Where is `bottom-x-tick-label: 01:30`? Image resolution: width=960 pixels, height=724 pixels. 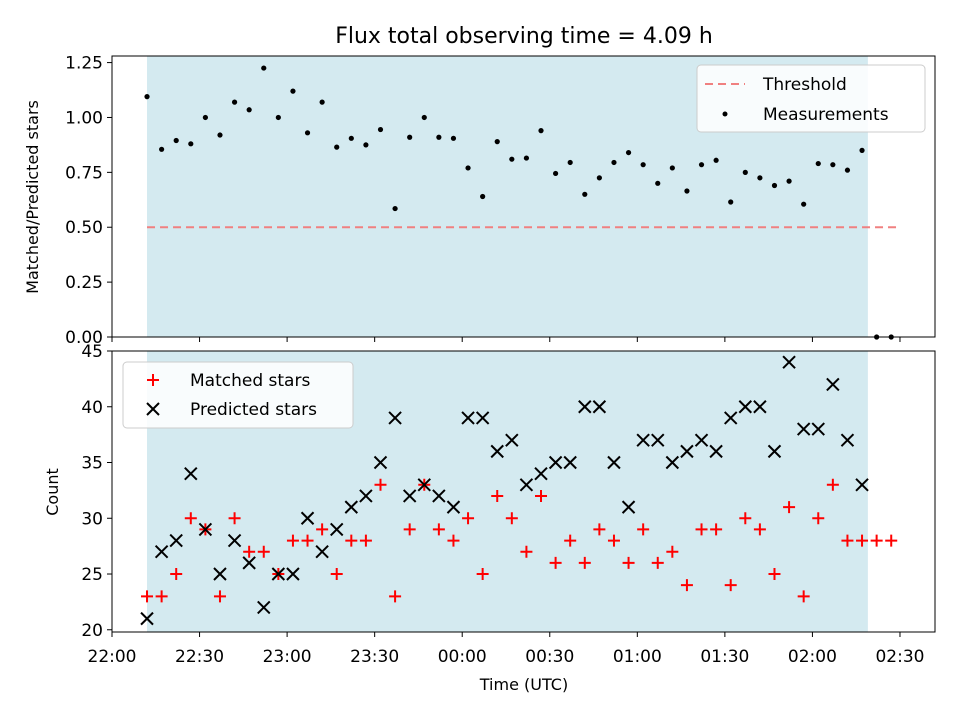
bottom-x-tick-label: 01:30 is located at coordinates (724, 657).